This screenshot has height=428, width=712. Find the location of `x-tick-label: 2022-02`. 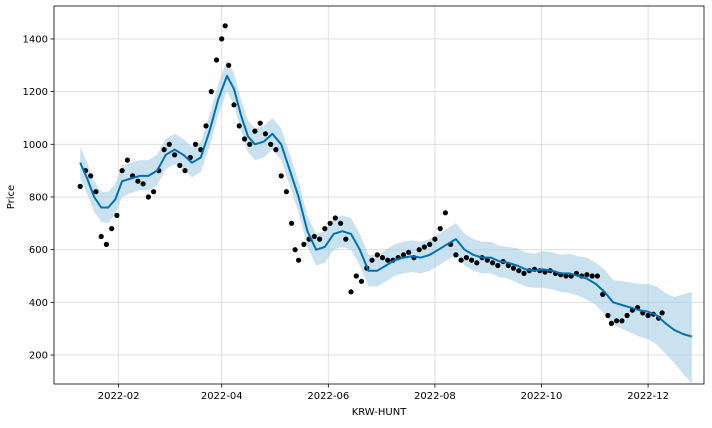

x-tick-label: 2022-02 is located at coordinates (119, 396).